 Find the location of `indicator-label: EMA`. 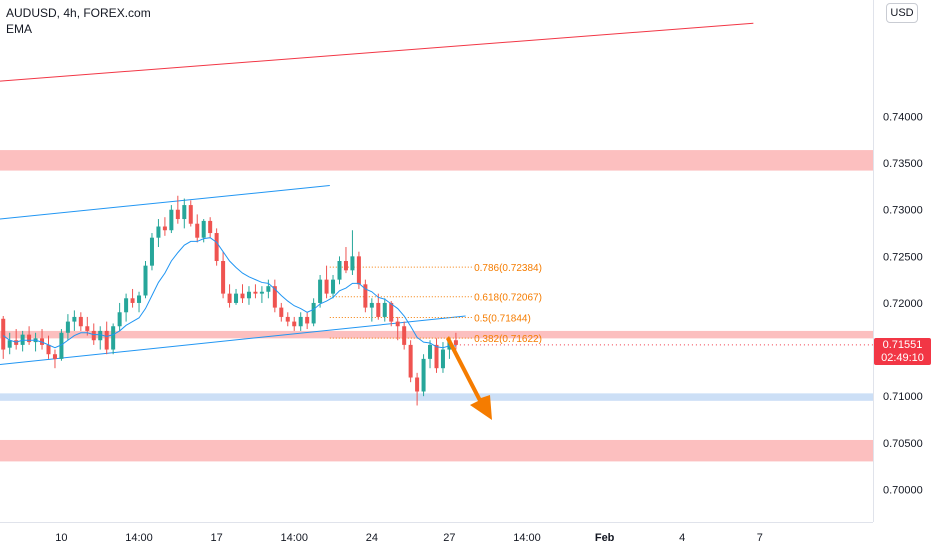

indicator-label: EMA is located at coordinates (19, 29).